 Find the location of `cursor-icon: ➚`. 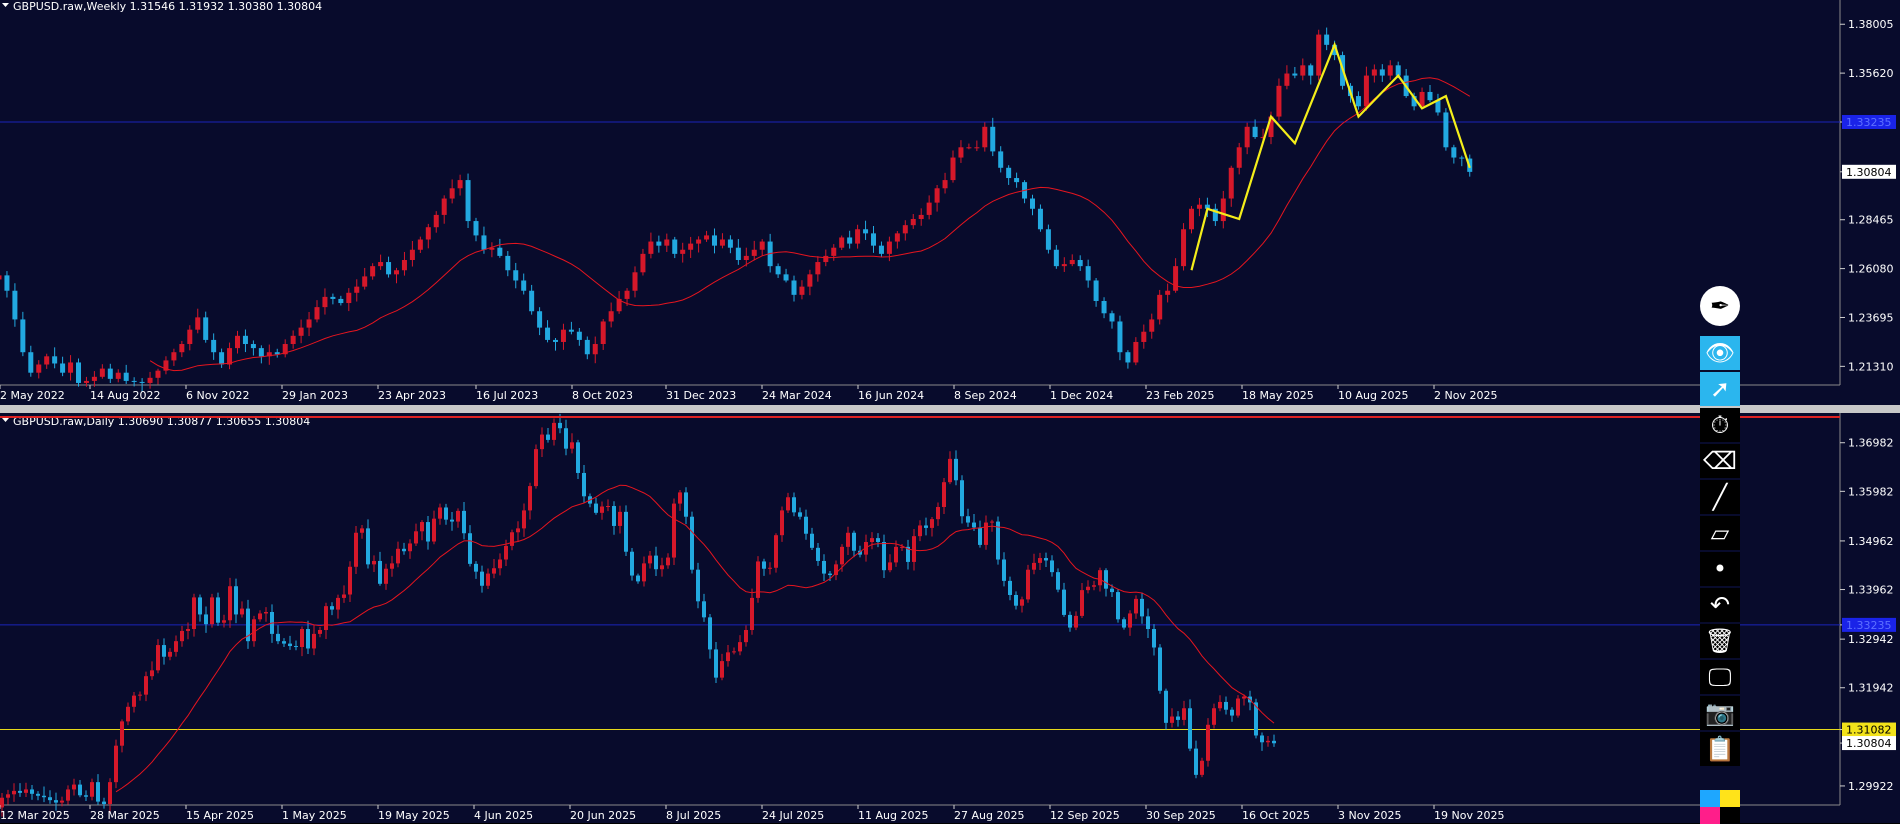

cursor-icon: ➚ is located at coordinates (1720, 389).